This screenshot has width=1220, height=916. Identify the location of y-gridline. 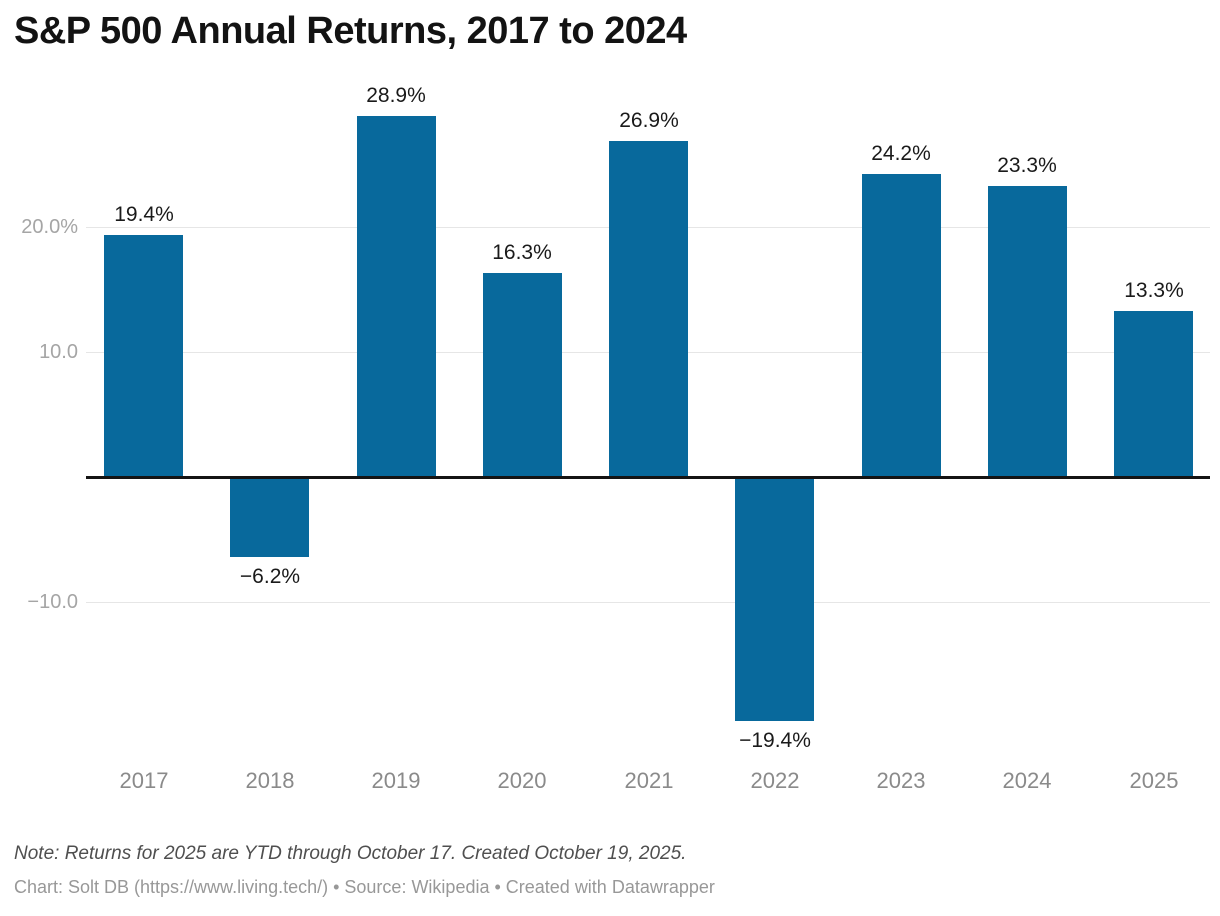
(648, 602).